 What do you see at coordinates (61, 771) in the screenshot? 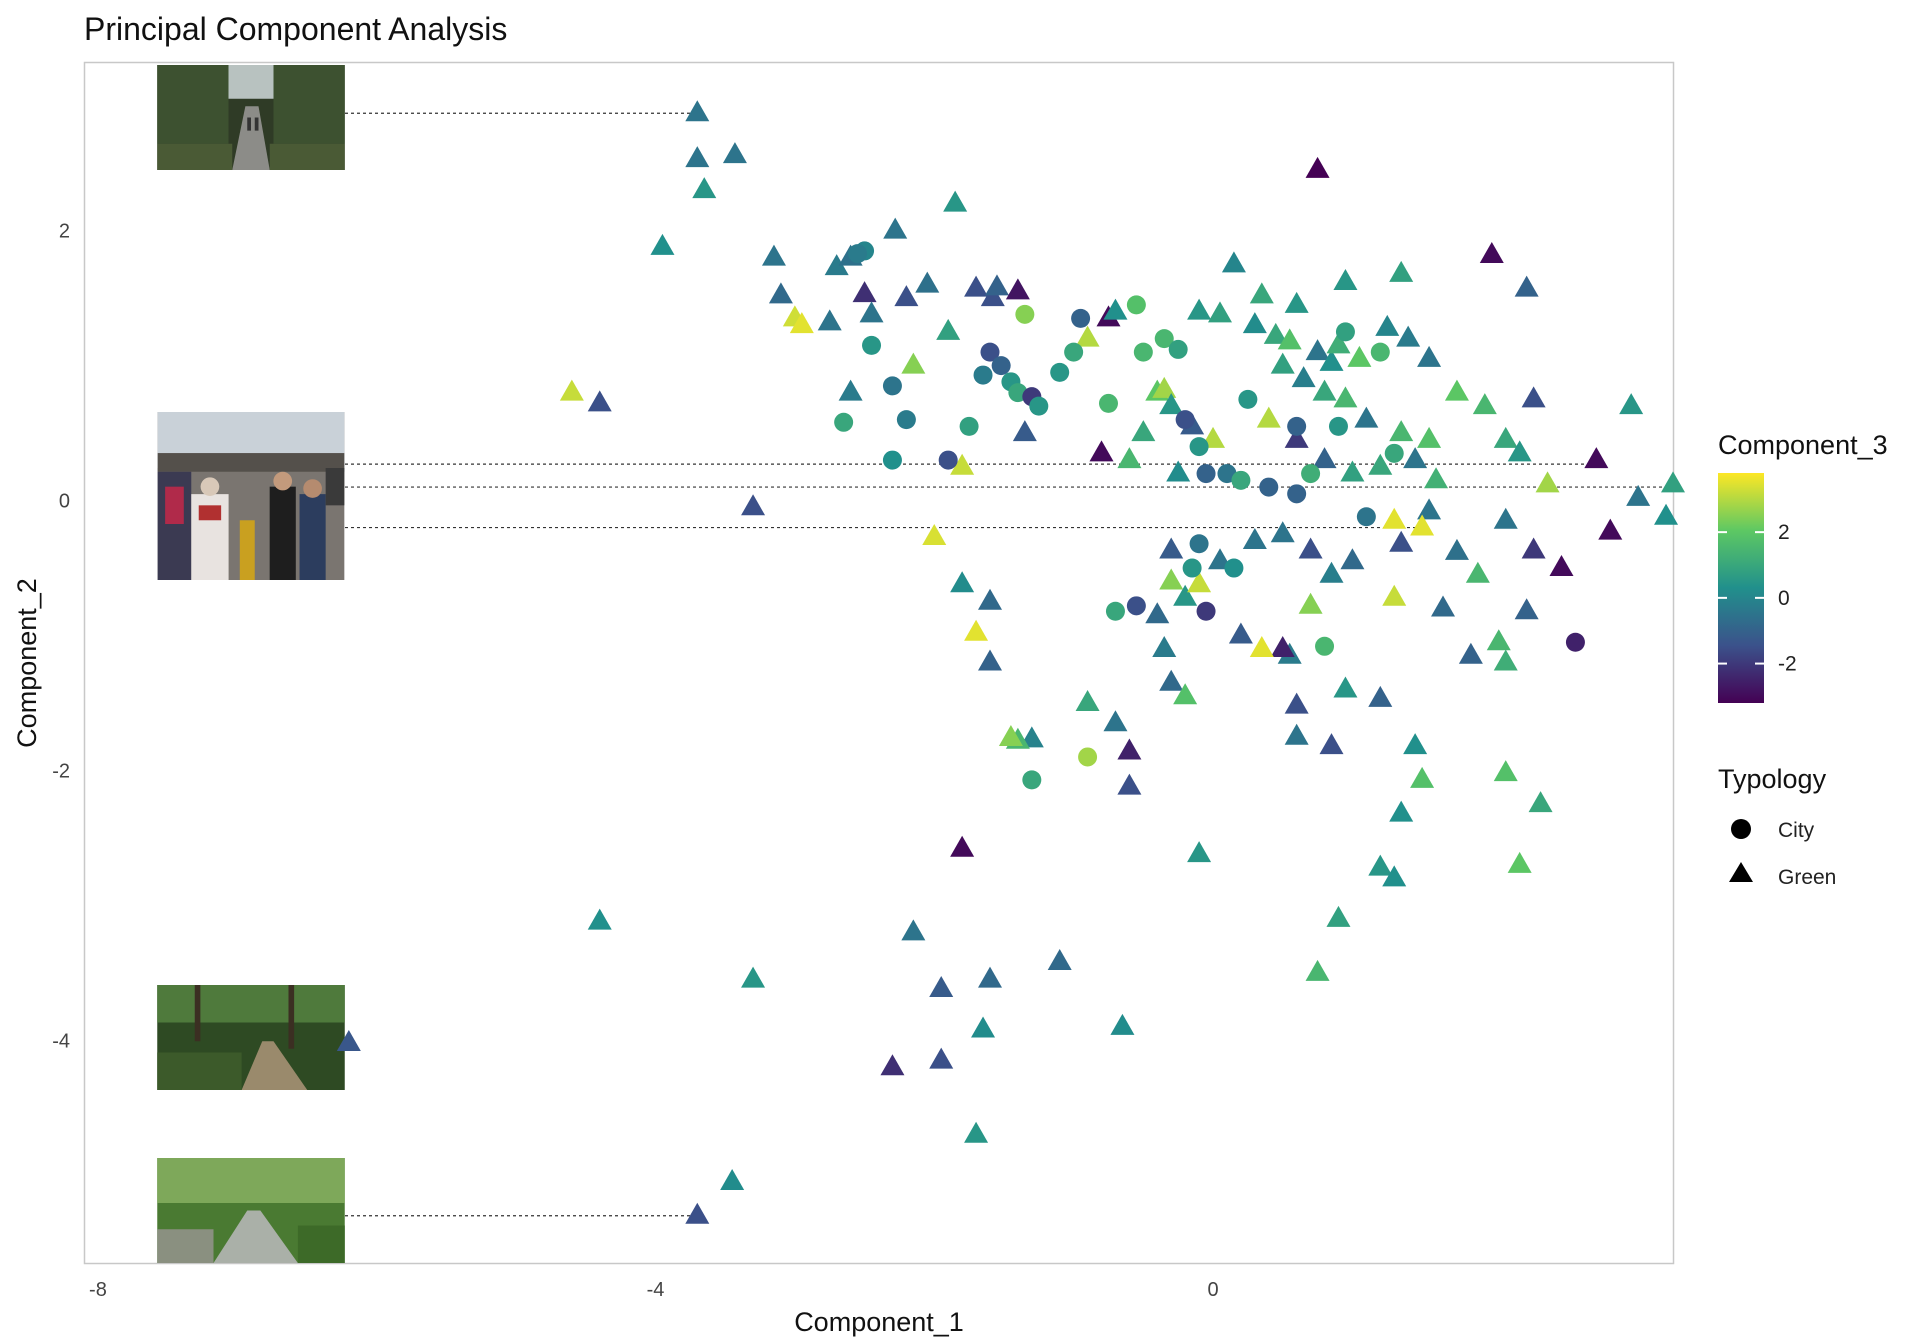
I see `y-tick-label: -2` at bounding box center [61, 771].